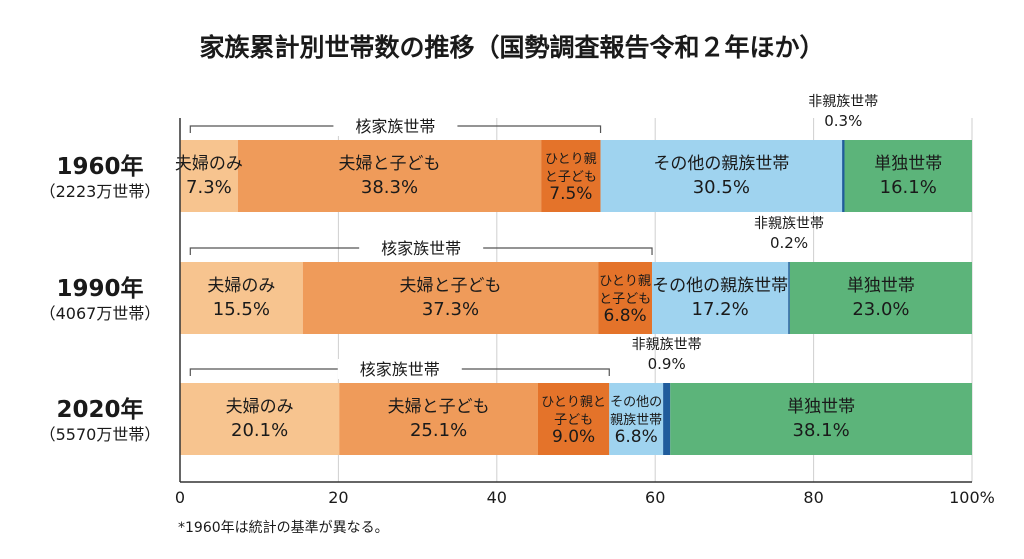  What do you see at coordinates (789, 243) in the screenshot?
I see `data-label: 0.2%` at bounding box center [789, 243].